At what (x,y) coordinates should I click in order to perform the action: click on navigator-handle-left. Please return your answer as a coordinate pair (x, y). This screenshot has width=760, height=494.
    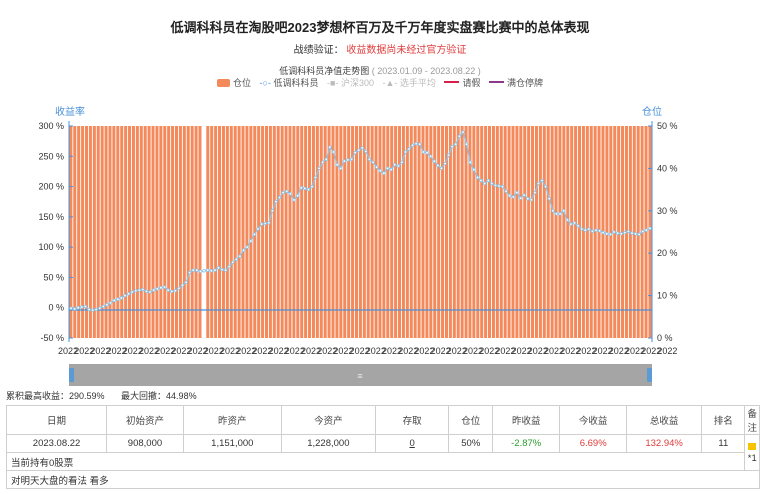
    Looking at the image, I should click on (71, 375).